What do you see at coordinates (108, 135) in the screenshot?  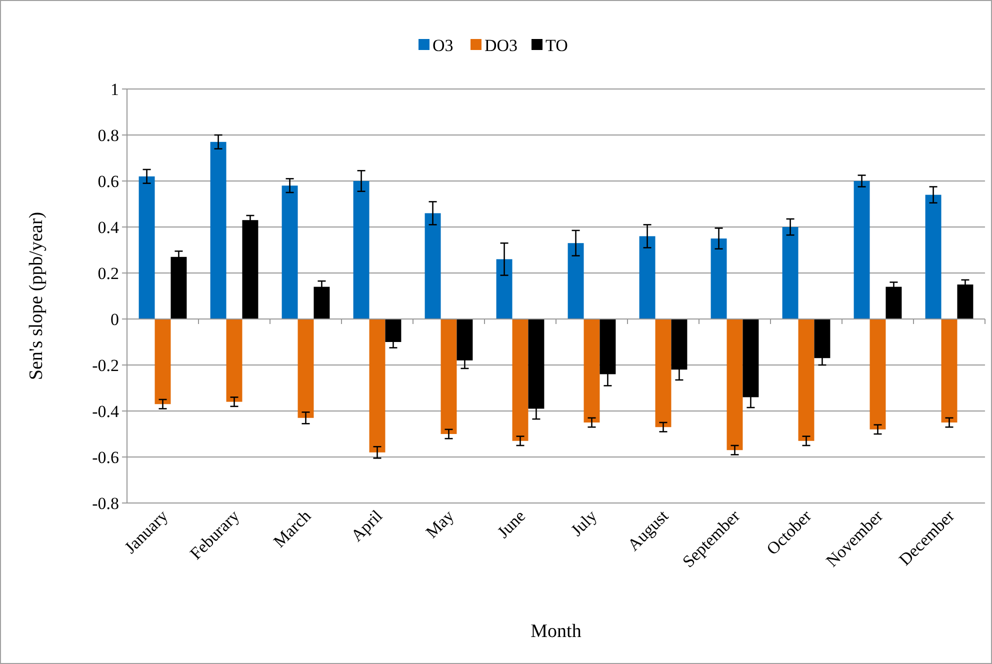 I see `y-tick-label: 0.8` at bounding box center [108, 135].